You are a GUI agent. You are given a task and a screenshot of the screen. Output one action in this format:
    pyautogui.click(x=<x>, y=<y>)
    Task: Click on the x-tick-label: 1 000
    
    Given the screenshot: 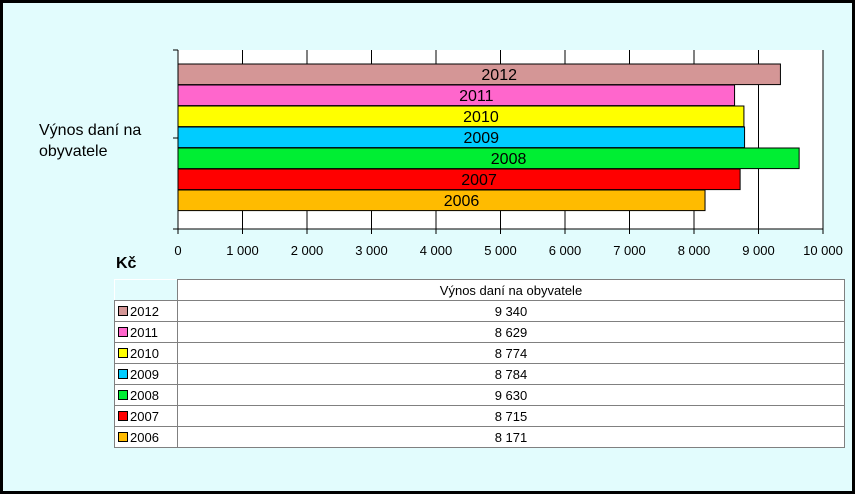 What is the action you would take?
    pyautogui.click(x=242, y=250)
    